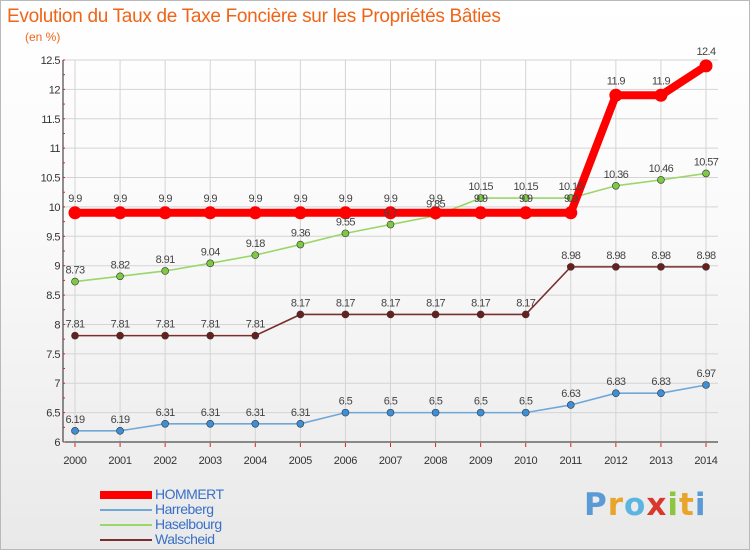 This screenshot has width=750, height=550. I want to click on point-haselbourg-2009, so click(480, 198).